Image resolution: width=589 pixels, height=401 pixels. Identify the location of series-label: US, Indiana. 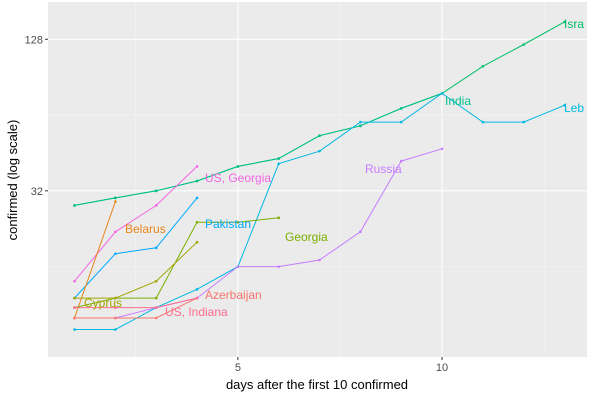
(196, 312).